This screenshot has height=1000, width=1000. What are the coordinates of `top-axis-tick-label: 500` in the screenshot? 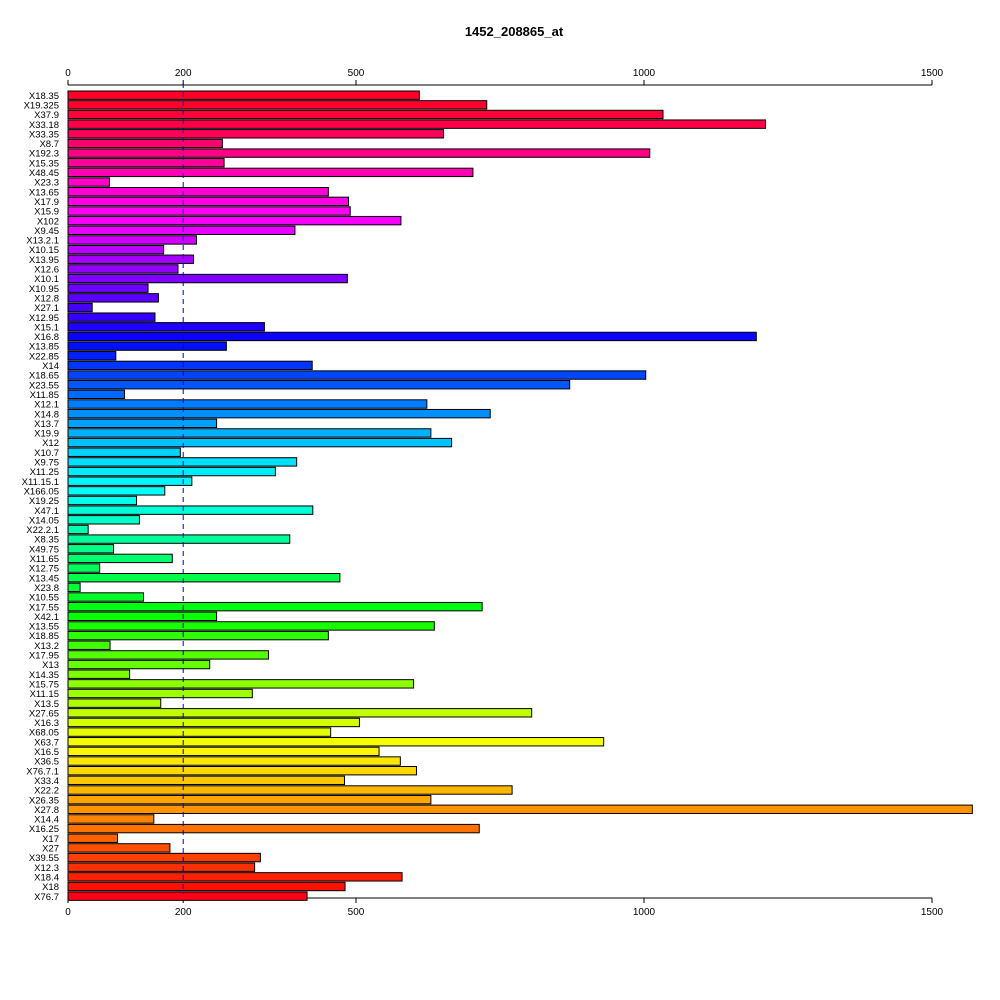 It's located at (356, 73).